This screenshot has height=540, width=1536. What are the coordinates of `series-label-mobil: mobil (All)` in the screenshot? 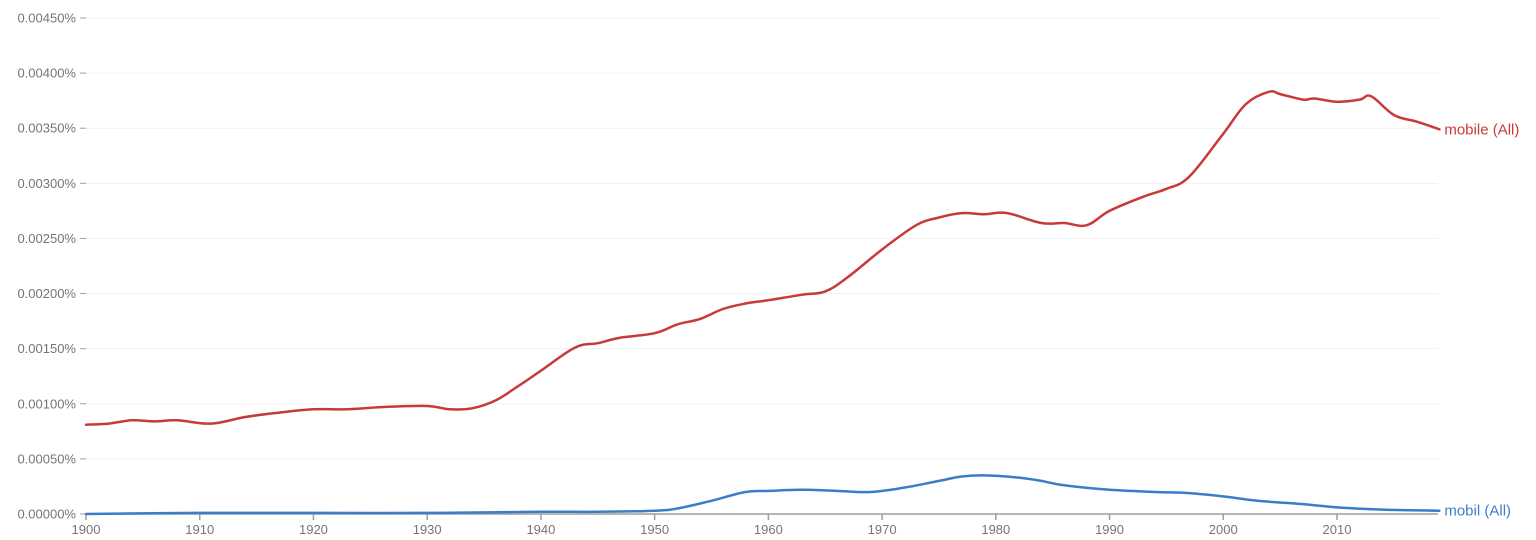 It's located at (1477, 511).